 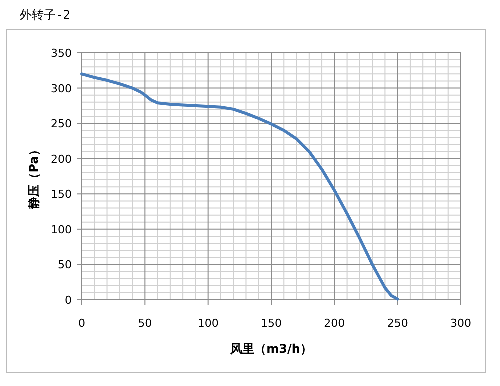 I want to click on x-tick-label: 50, so click(x=145, y=323).